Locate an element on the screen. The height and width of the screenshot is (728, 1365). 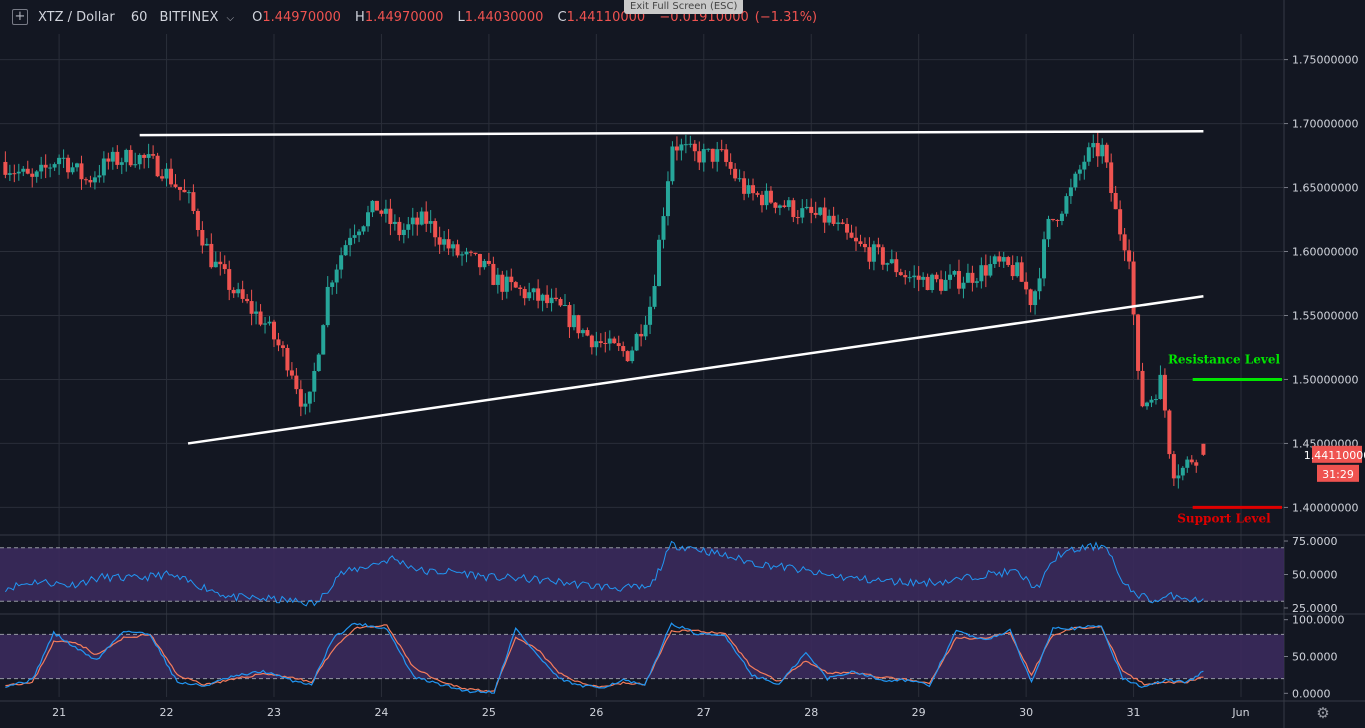
symbol-selector: XTZ / Dollar 60 BITFINEX ⌵ is located at coordinates (136, 17).